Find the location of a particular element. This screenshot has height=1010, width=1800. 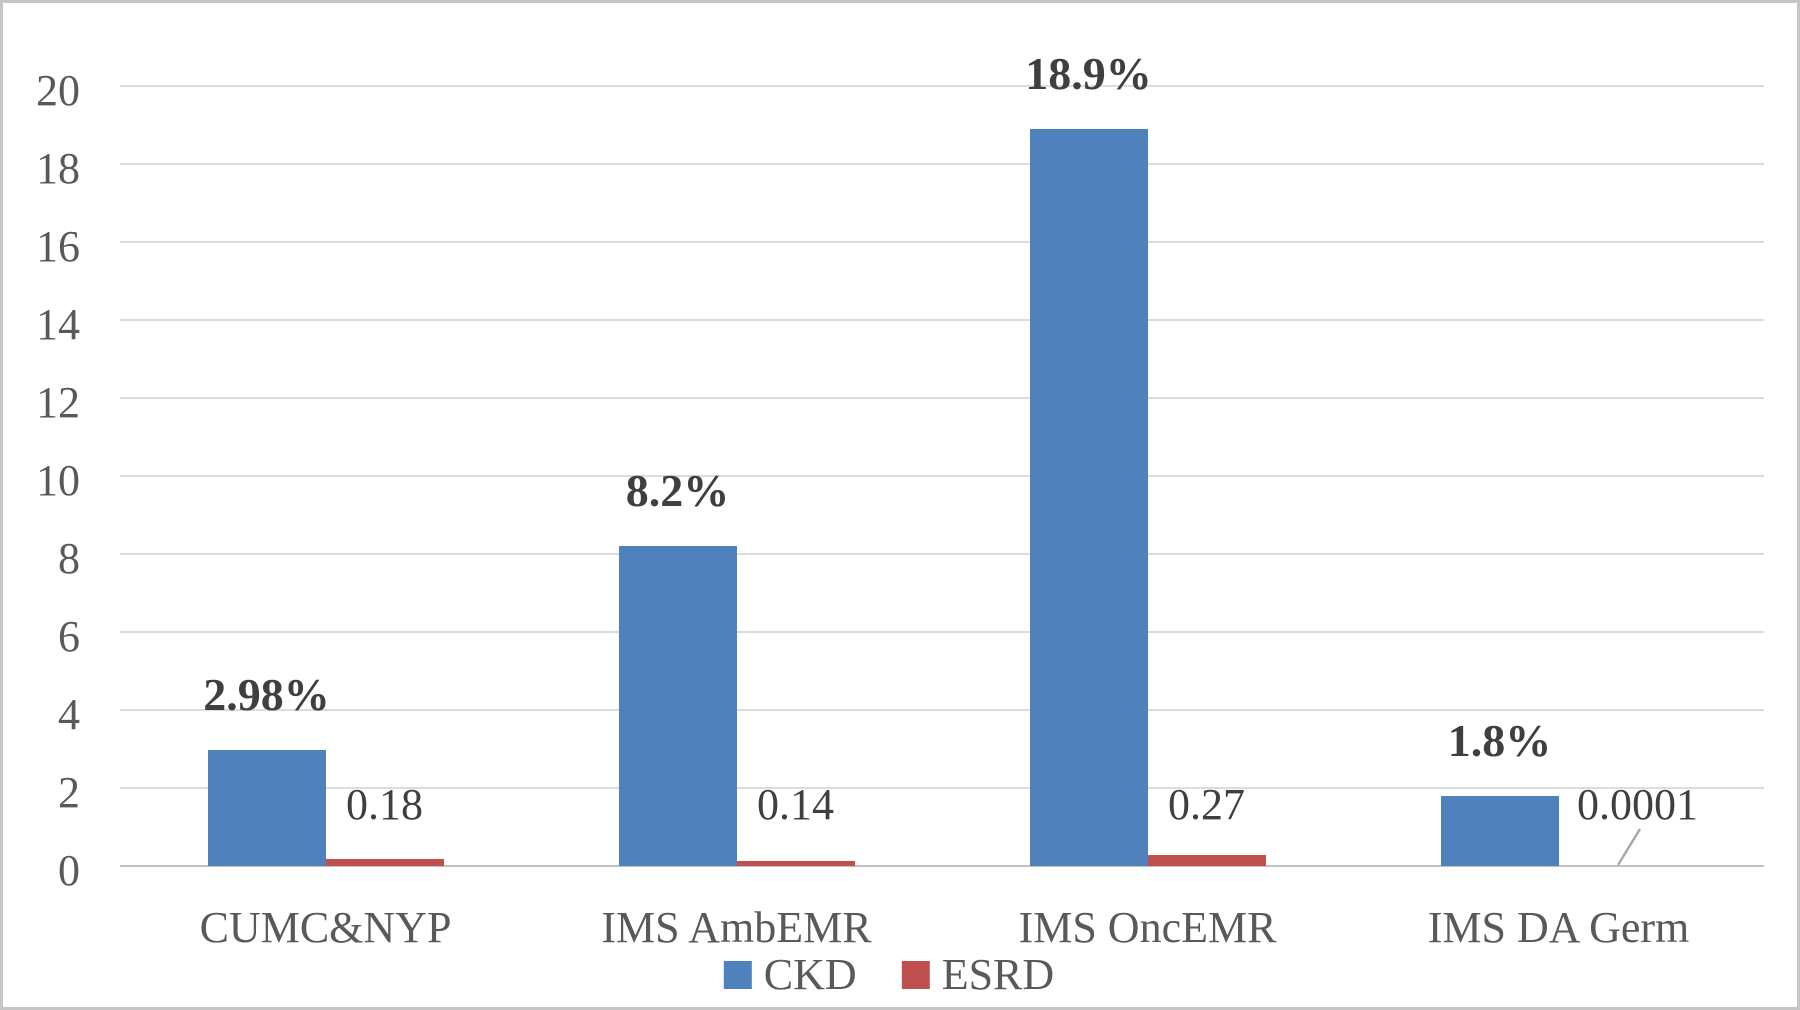

data-label-ckd: 18.9% is located at coordinates (1088, 73).